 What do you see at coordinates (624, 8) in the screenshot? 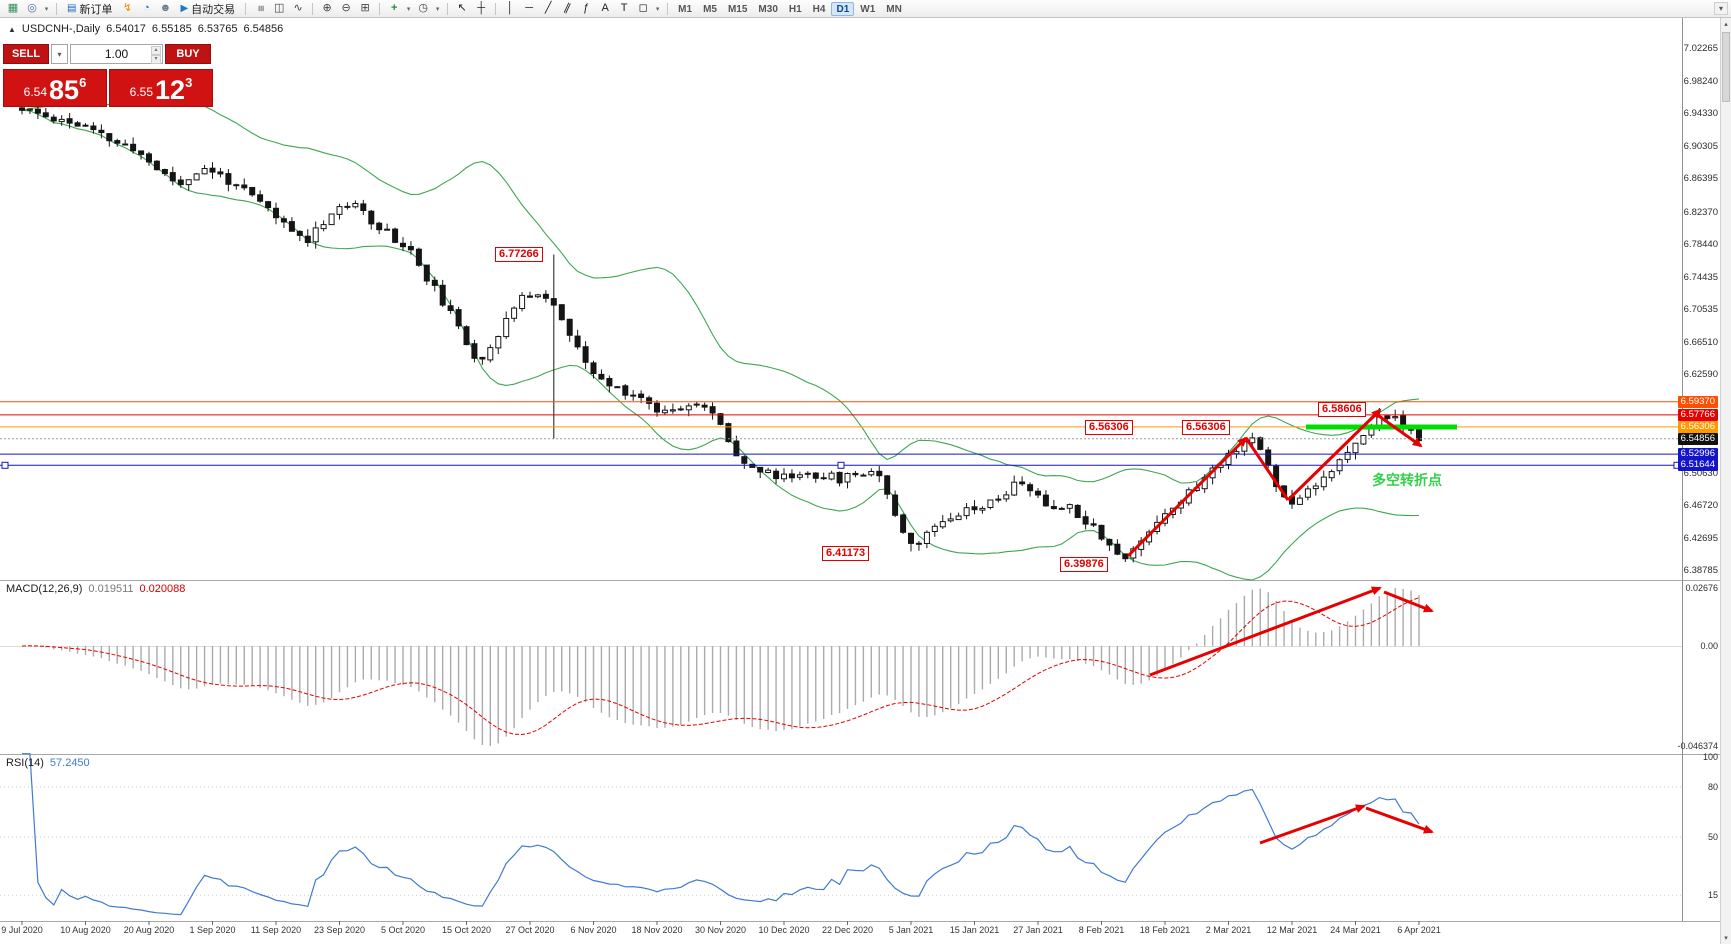
I see `text-label-icon: T` at bounding box center [624, 8].